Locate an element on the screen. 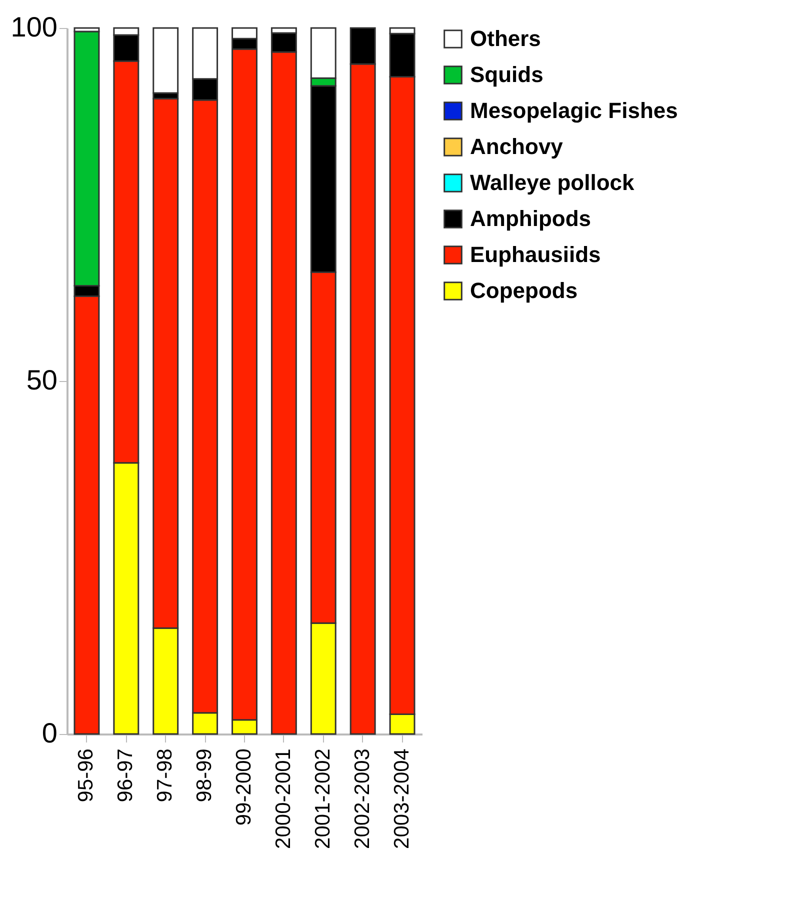 This screenshot has width=807, height=901. x-tick-label: 97-98 is located at coordinates (165, 775).